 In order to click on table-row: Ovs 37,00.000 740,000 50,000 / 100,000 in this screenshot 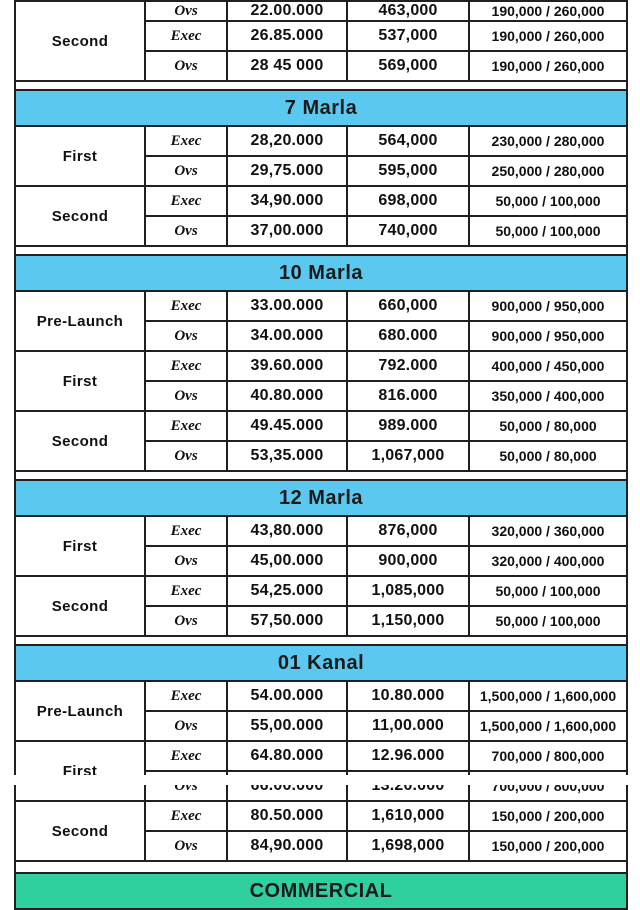, I will do `click(321, 231)`.